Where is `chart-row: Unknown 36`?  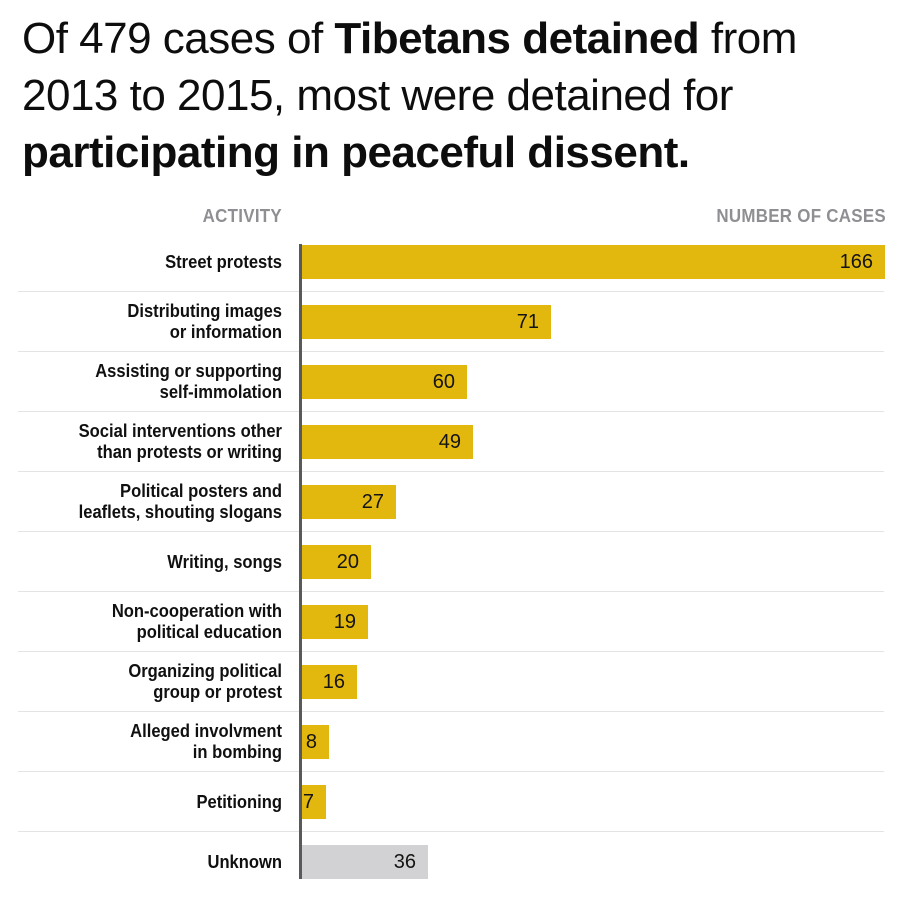 chart-row: Unknown 36 is located at coordinates (450, 862).